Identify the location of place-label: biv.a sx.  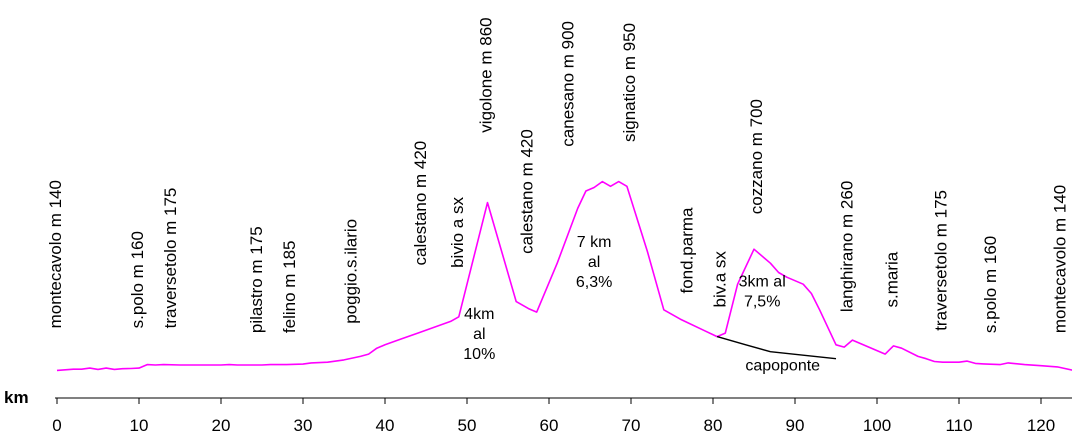
(719, 279).